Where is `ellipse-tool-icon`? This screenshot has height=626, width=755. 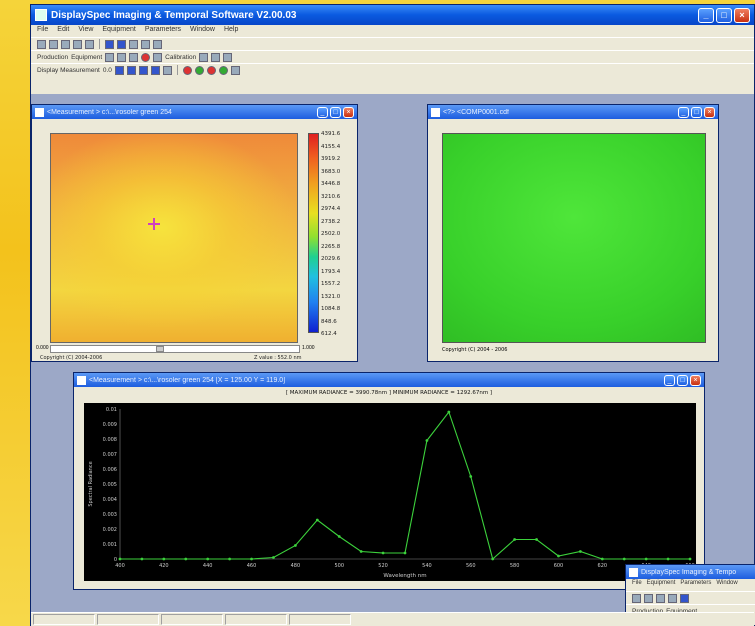 ellipse-tool-icon is located at coordinates (155, 70).